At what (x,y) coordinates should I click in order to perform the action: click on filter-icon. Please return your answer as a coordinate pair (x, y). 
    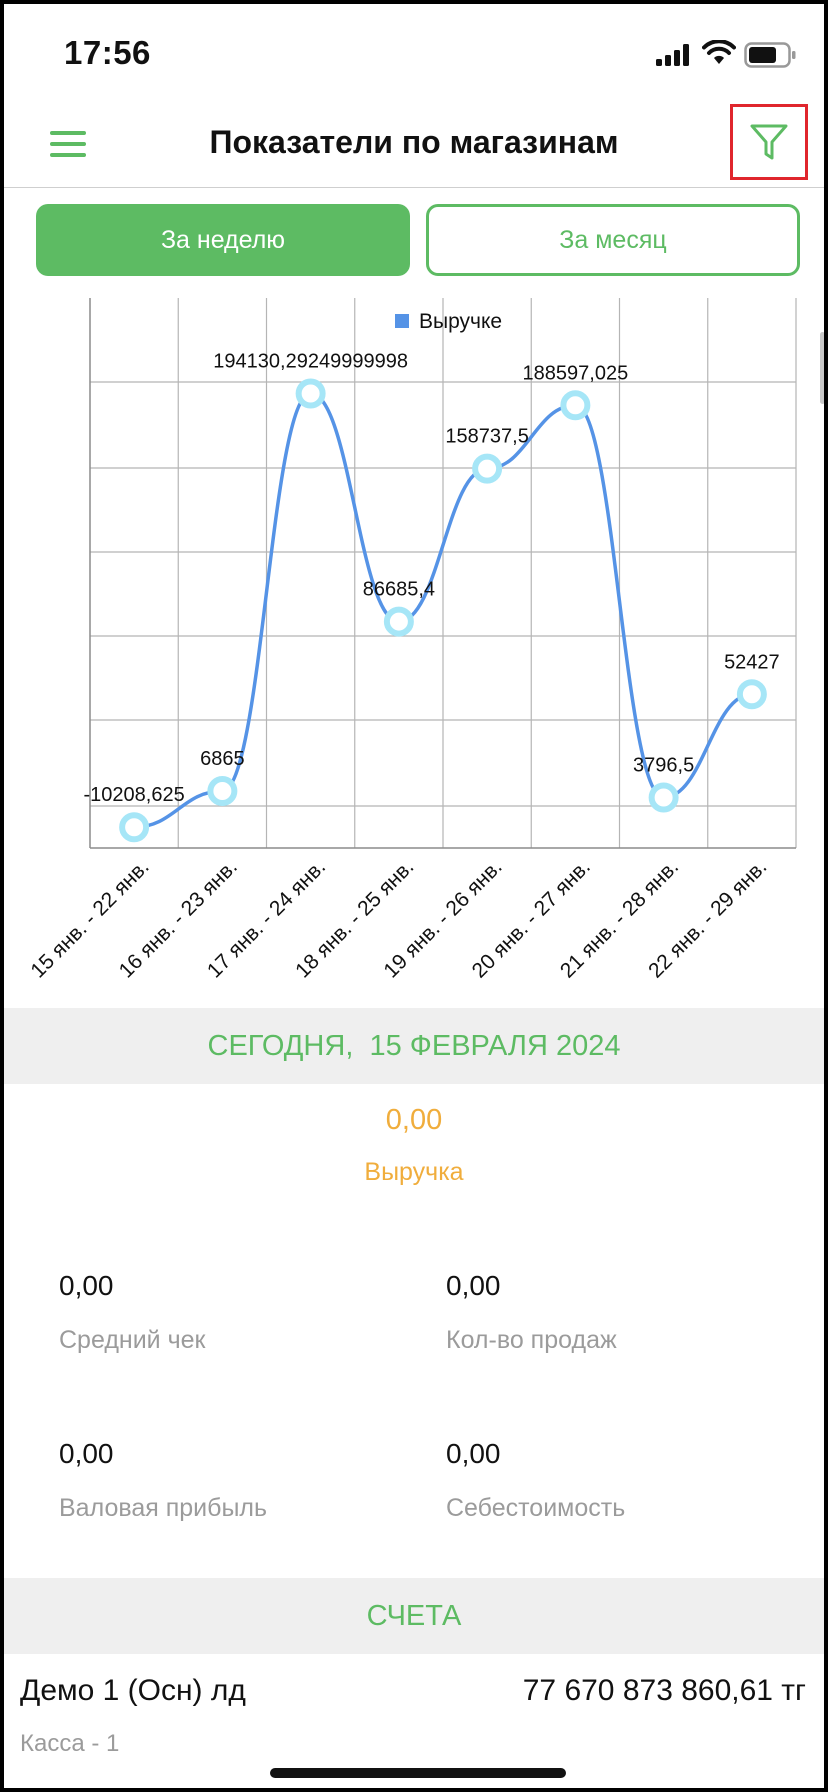
    Looking at the image, I should click on (769, 142).